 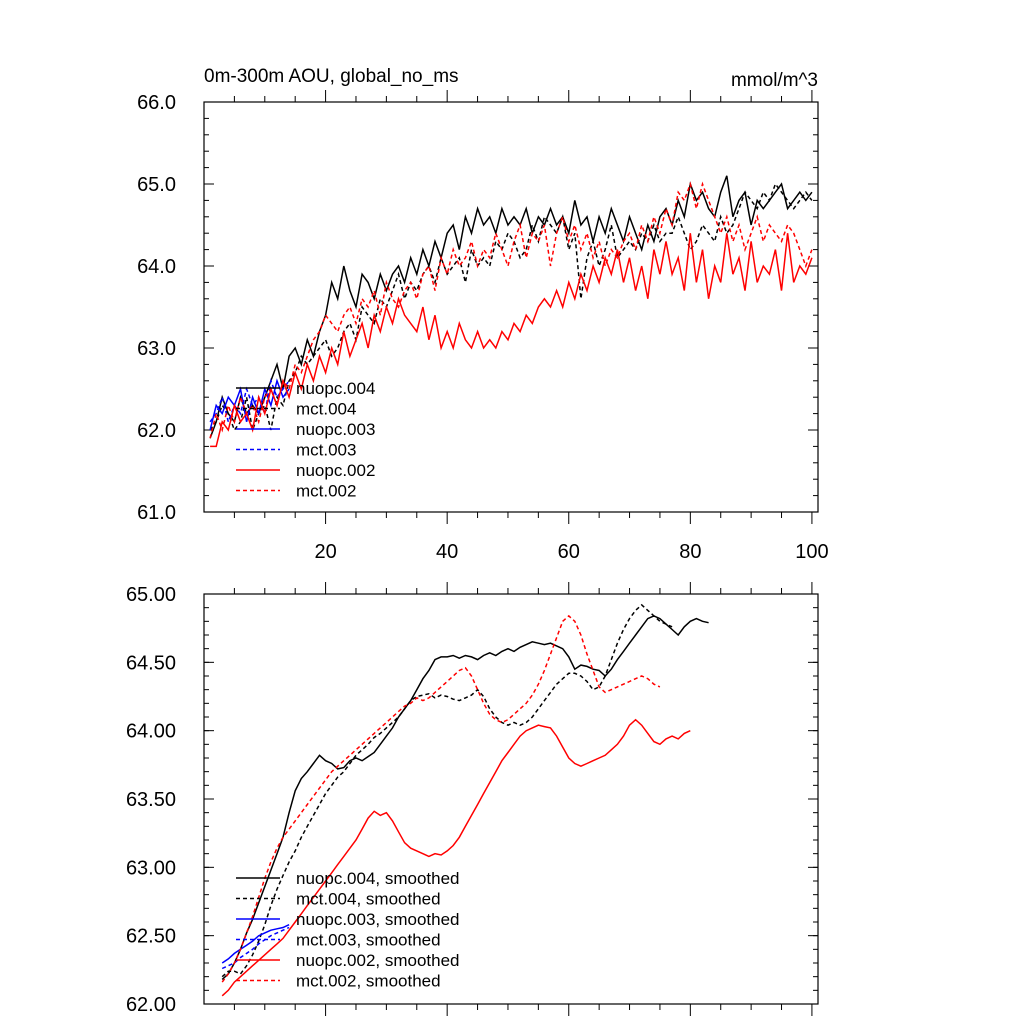 What do you see at coordinates (156, 267) in the screenshot?
I see `y-tick-label: 64.0` at bounding box center [156, 267].